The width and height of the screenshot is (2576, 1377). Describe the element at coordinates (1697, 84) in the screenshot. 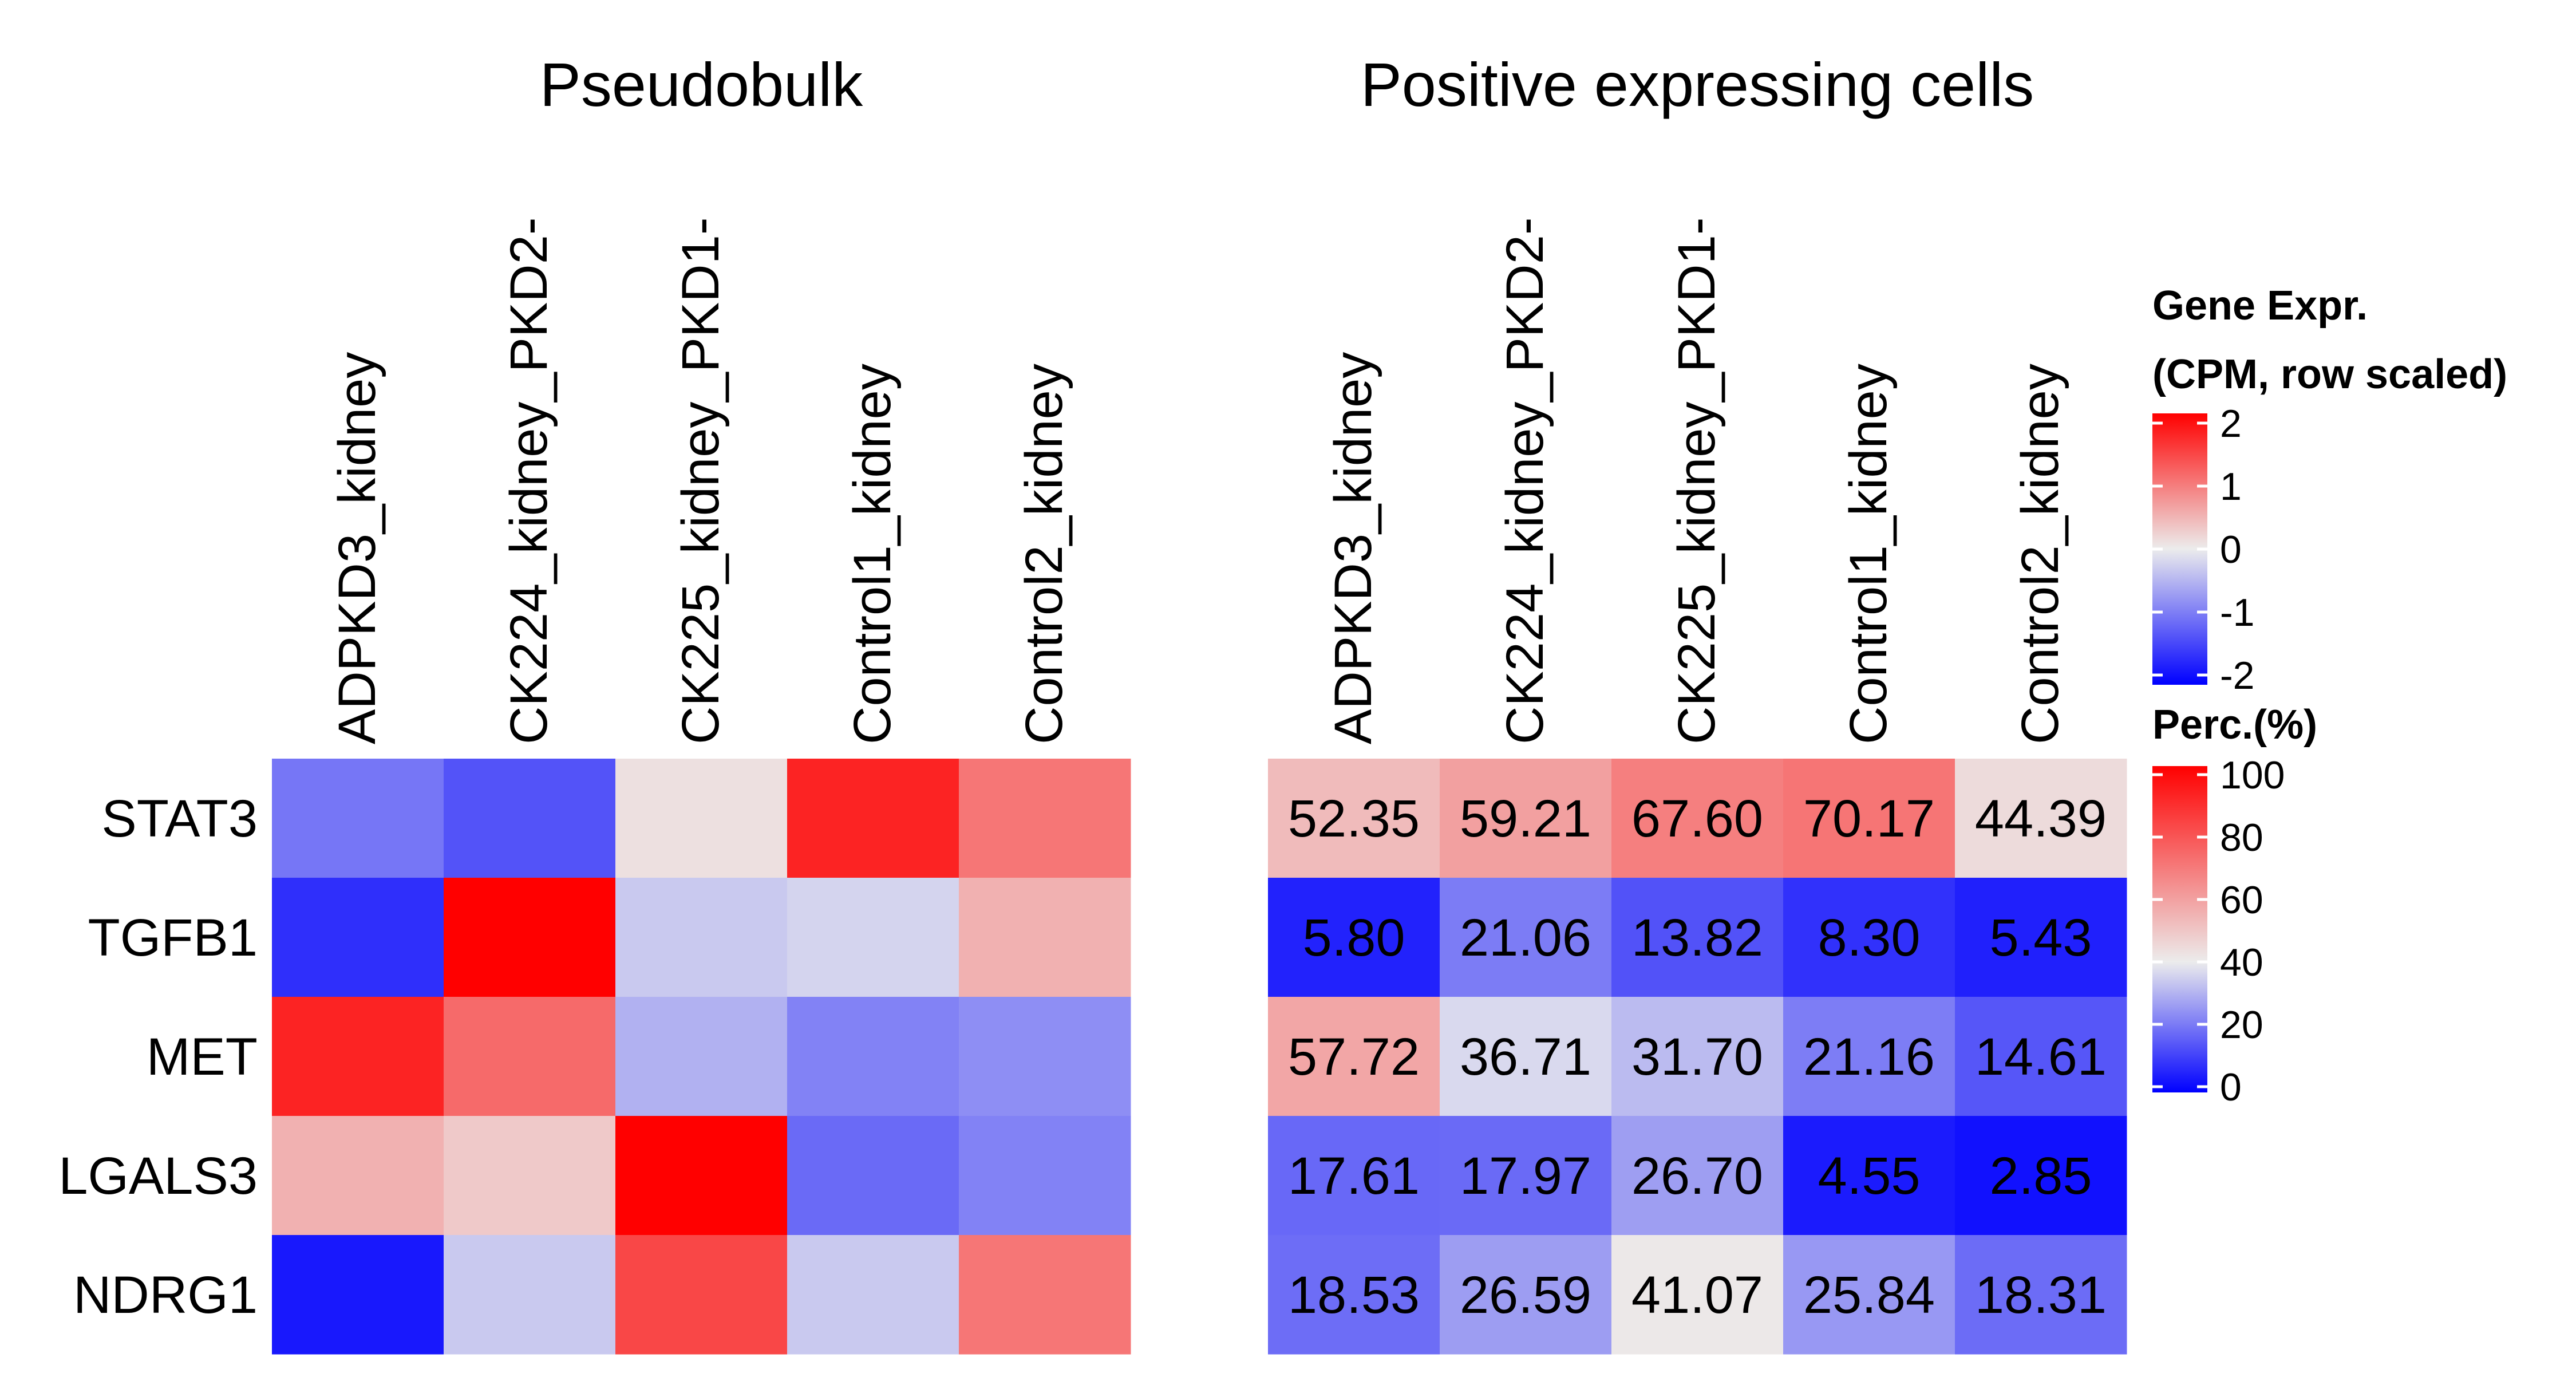

I see `positive-cells-title: Positive expressing cells` at that location.